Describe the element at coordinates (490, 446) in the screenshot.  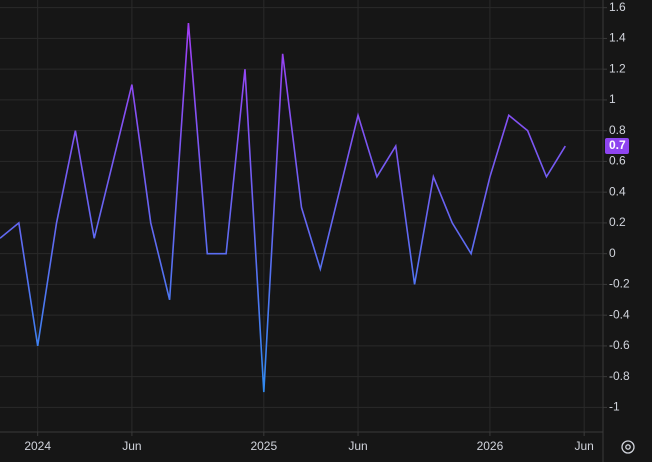
I see `x-tick-label: 2026` at that location.